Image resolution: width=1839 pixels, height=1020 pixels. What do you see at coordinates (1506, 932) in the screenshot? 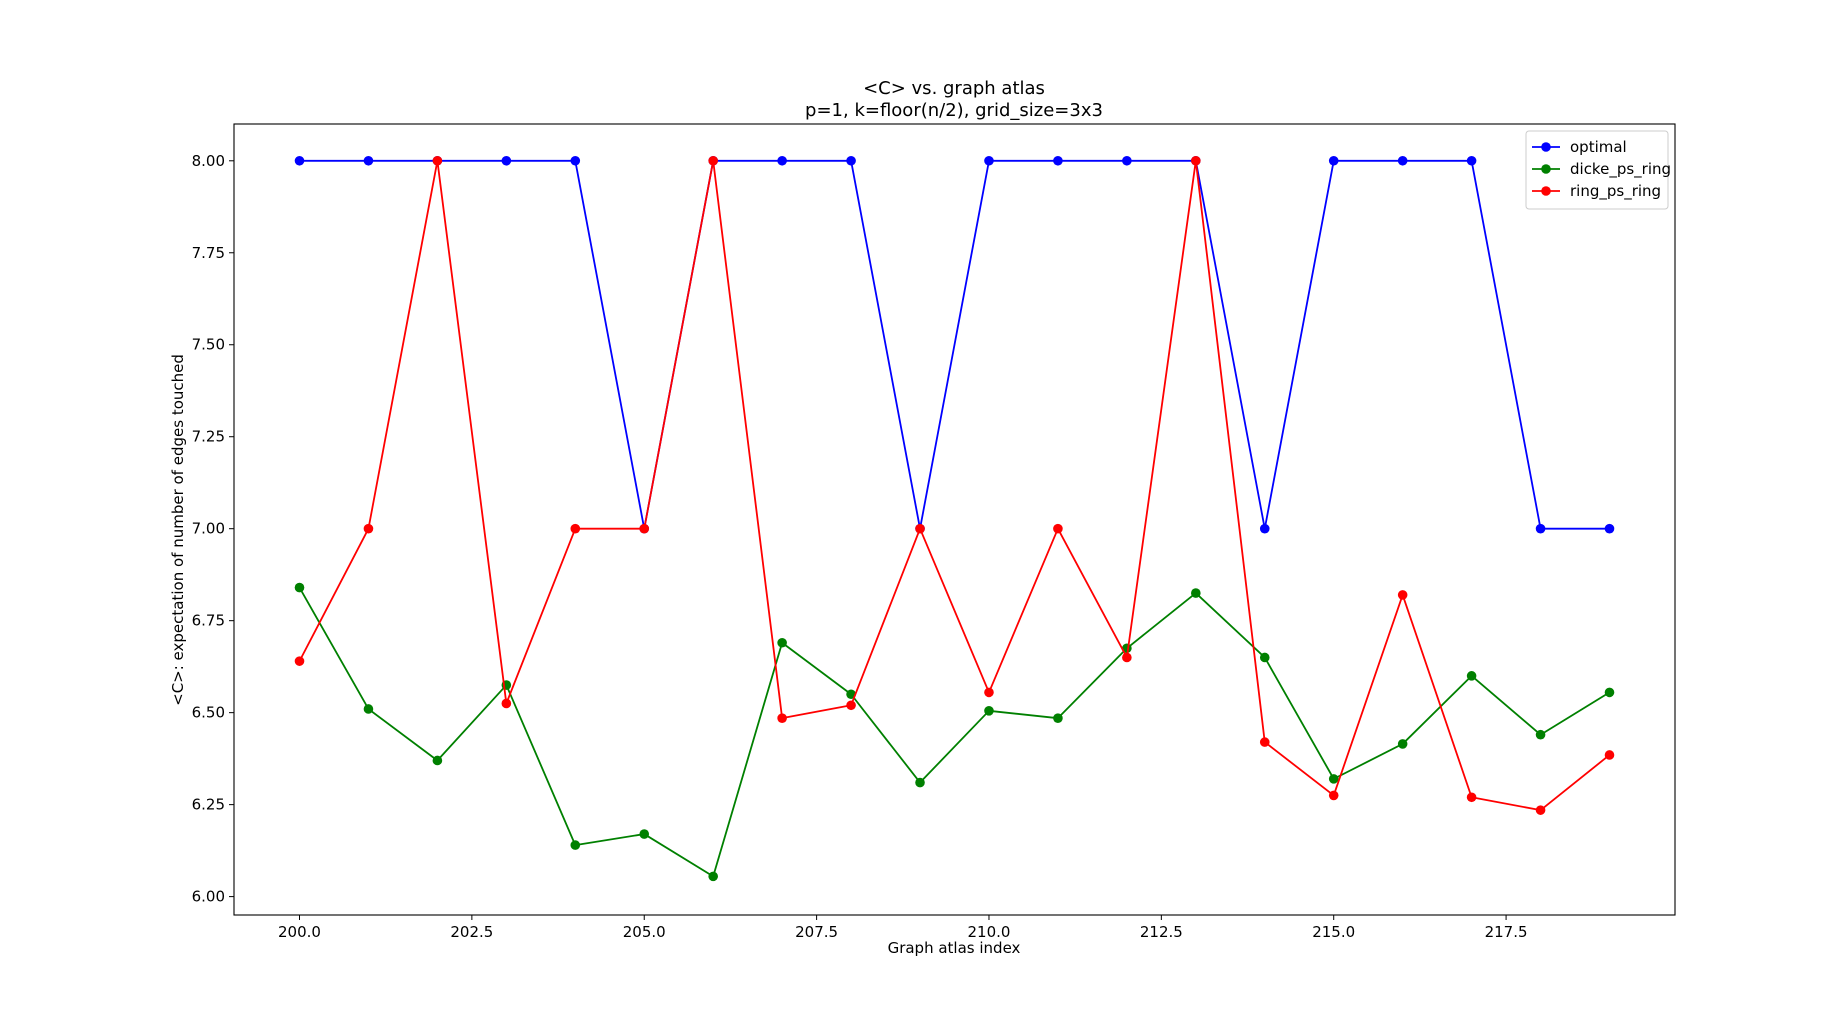
I see `x-tick-label: 217.5` at bounding box center [1506, 932].